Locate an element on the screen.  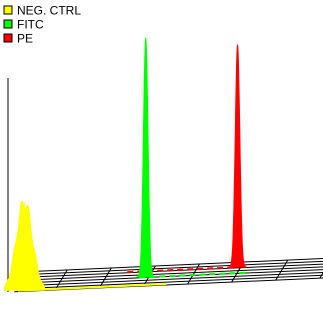
legend-label-pe: PE is located at coordinates (25, 39).